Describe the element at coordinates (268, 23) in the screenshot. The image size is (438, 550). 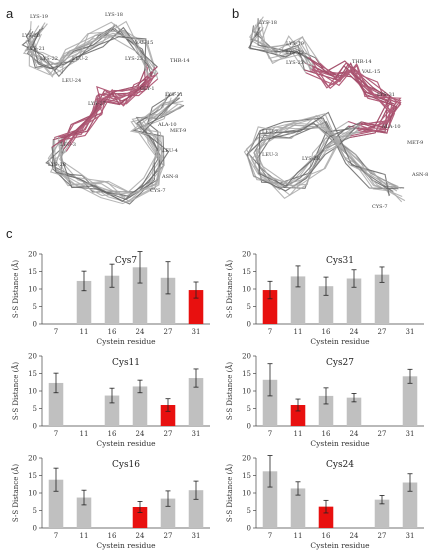
I see `residue-label: LYS-18` at that location.